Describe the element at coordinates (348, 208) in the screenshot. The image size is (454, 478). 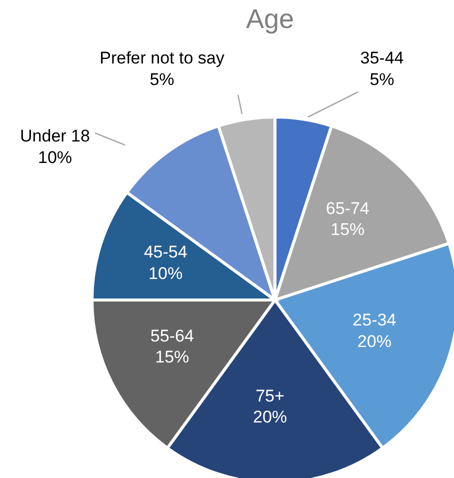
I see `slice-label: 65-74` at that location.